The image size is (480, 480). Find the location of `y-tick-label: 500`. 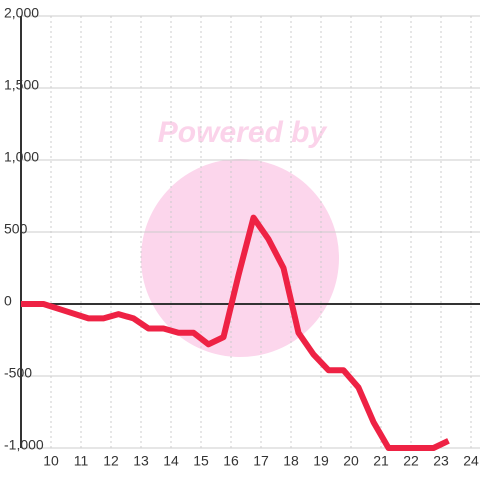

y-tick-label: 500 is located at coordinates (16, 229).